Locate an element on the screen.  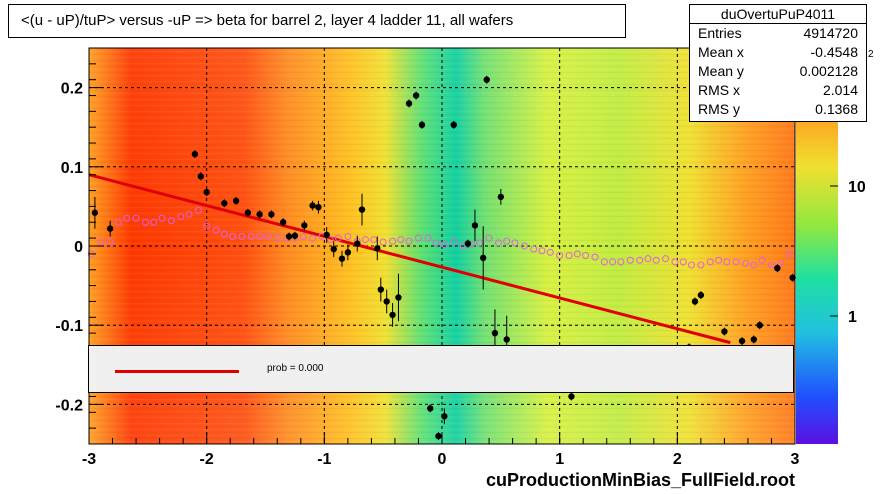
stats-row: Mean y 0.002128 is located at coordinates (778, 71).